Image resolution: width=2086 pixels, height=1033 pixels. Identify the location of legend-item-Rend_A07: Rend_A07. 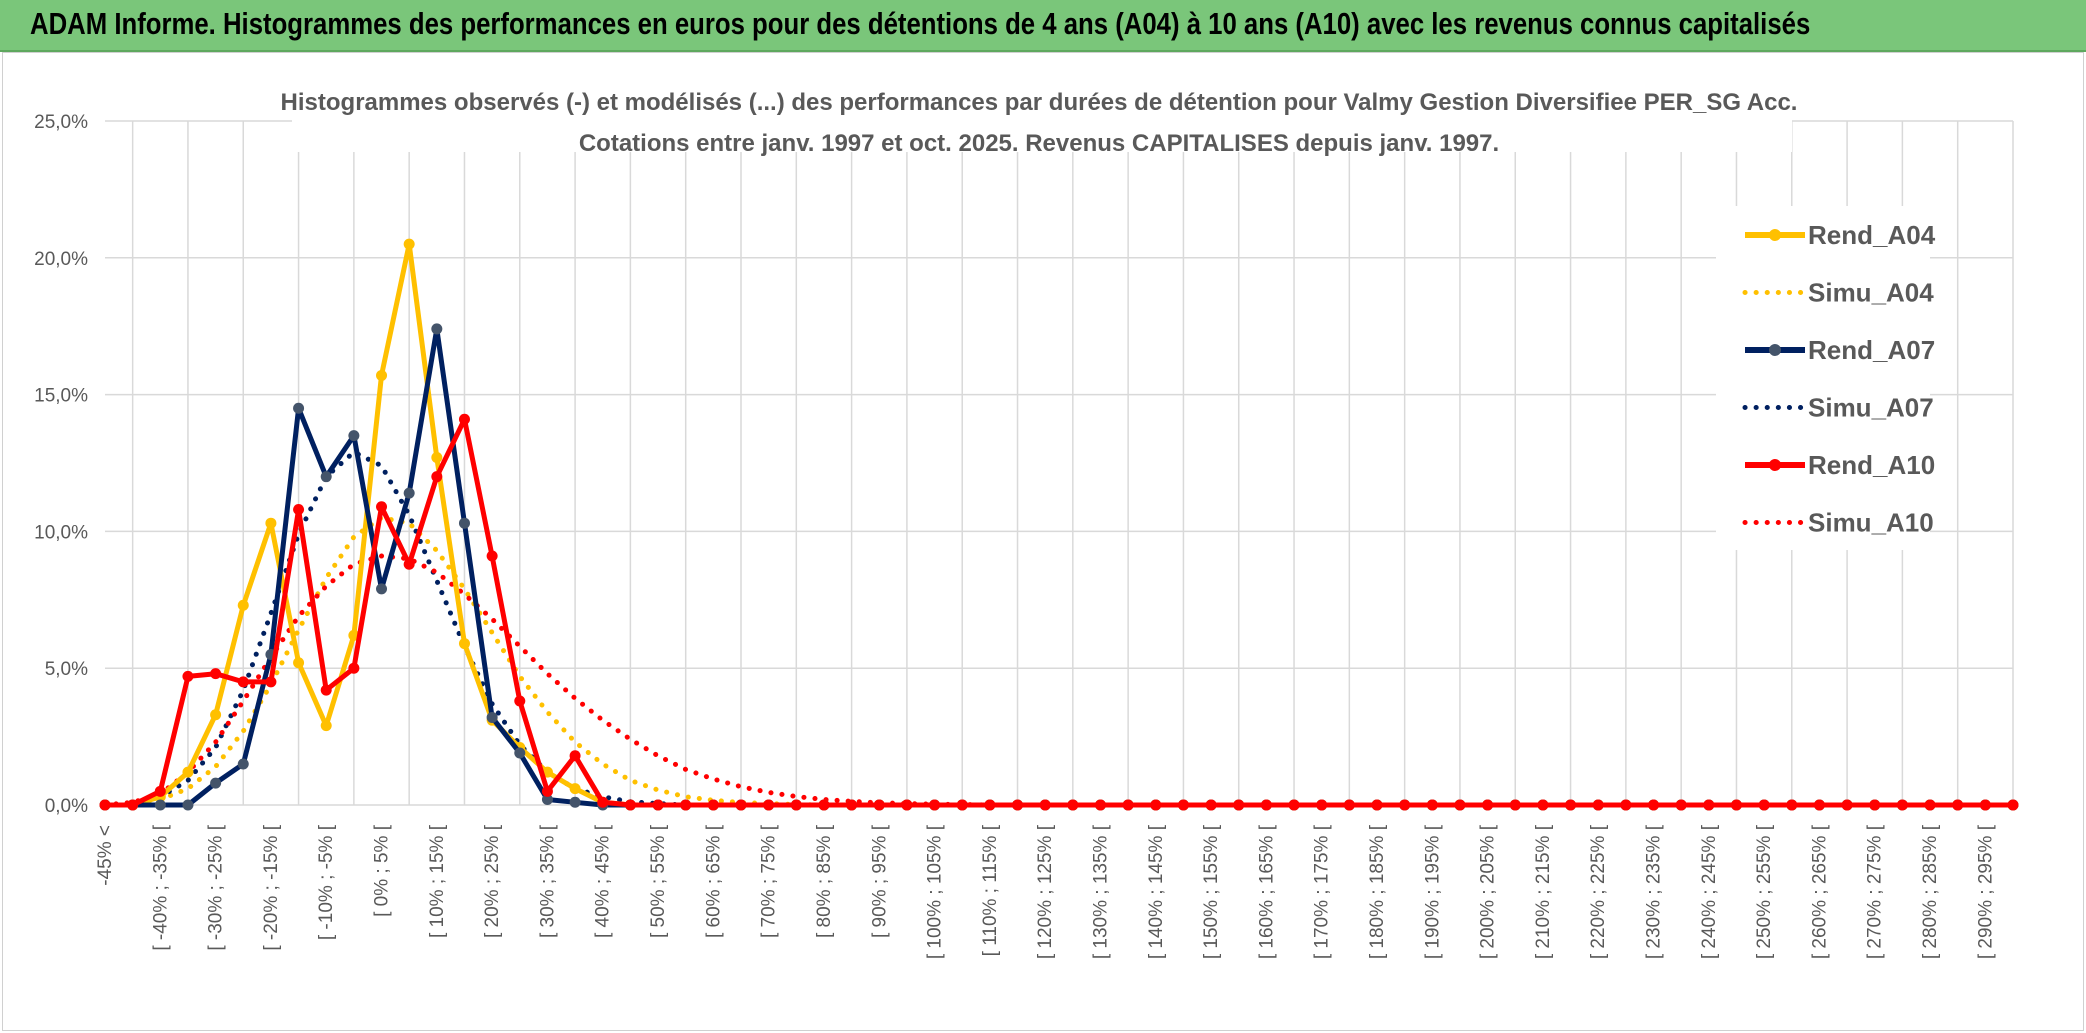
(1840, 350).